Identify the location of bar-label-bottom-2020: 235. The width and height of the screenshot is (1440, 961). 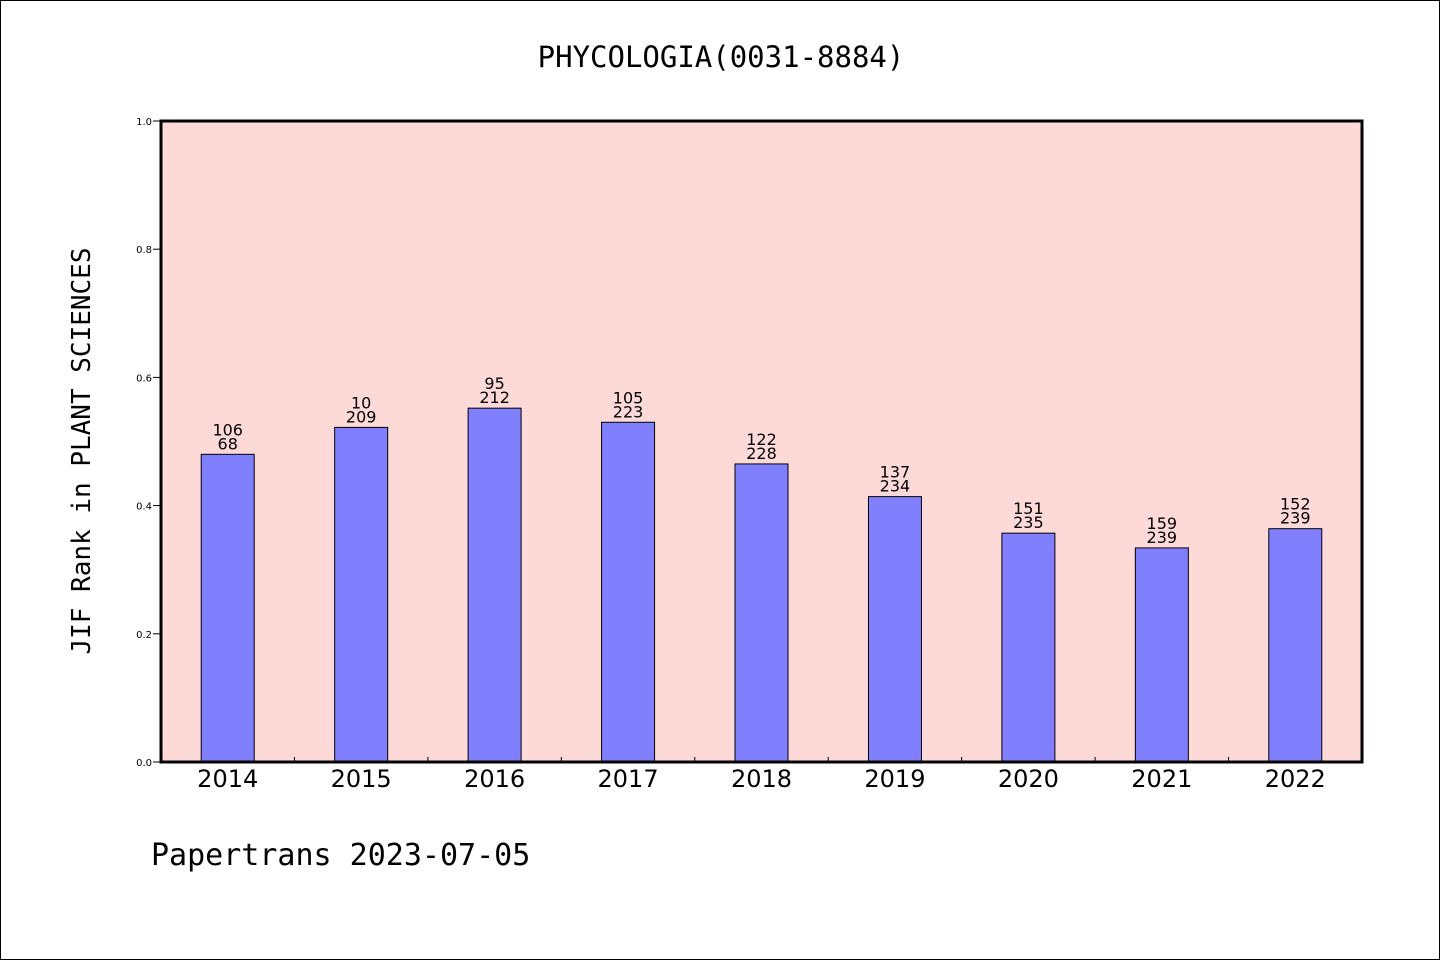
(1028, 522).